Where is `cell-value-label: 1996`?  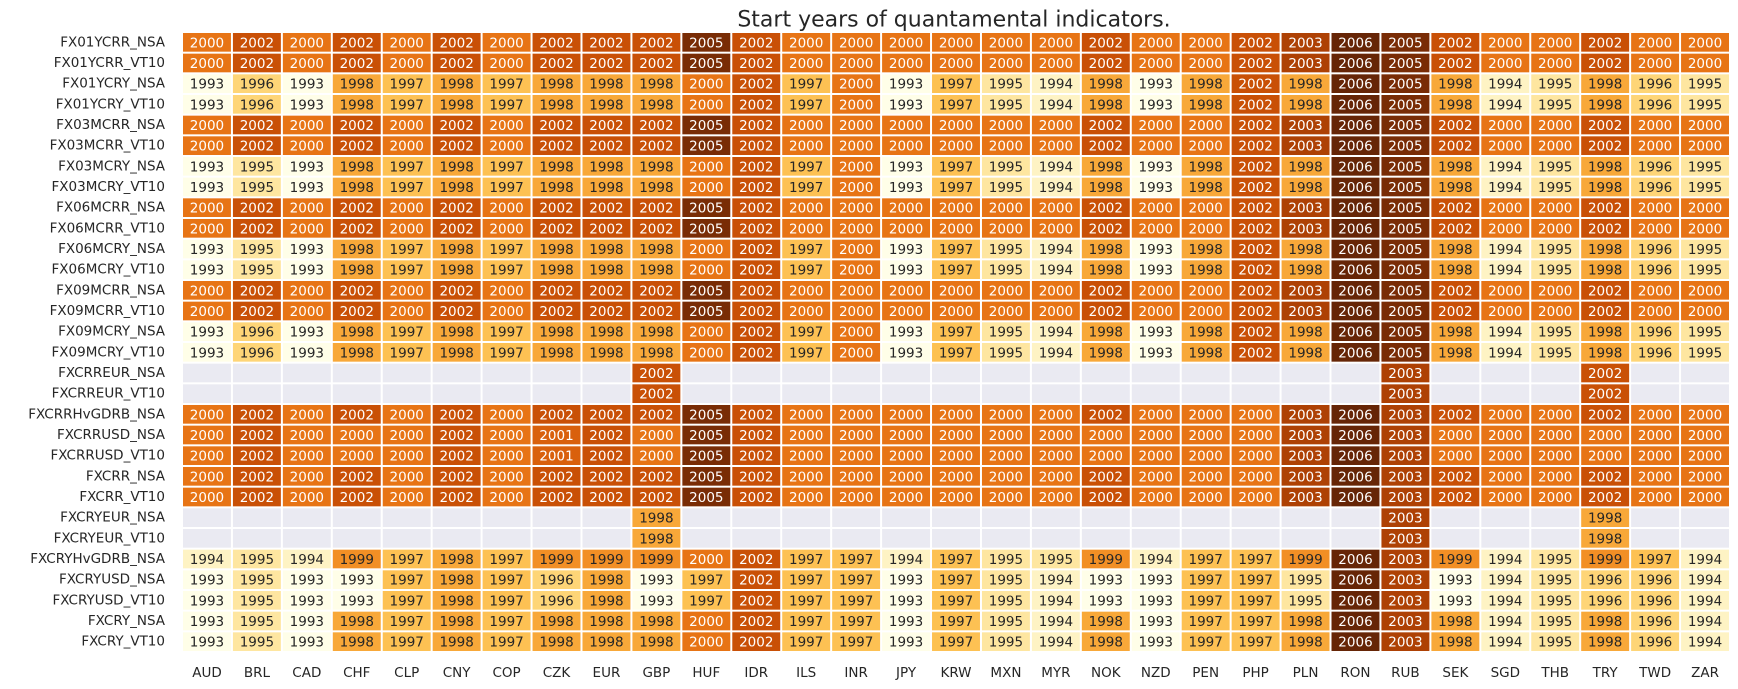 cell-value-label: 1996 is located at coordinates (1605, 601).